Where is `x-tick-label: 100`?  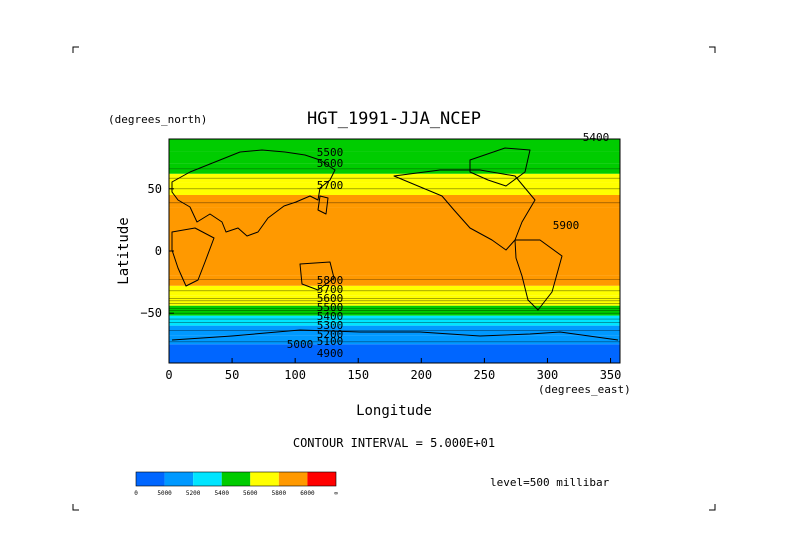
x-tick-label: 100 is located at coordinates (295, 375).